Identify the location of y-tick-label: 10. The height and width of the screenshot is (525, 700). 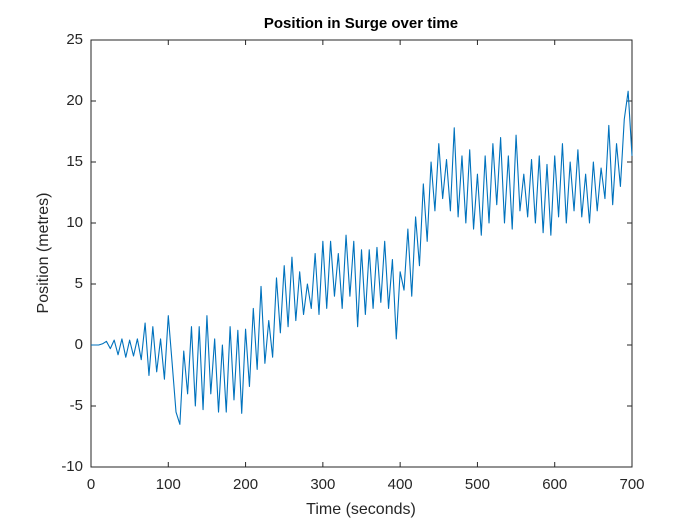
(74, 222).